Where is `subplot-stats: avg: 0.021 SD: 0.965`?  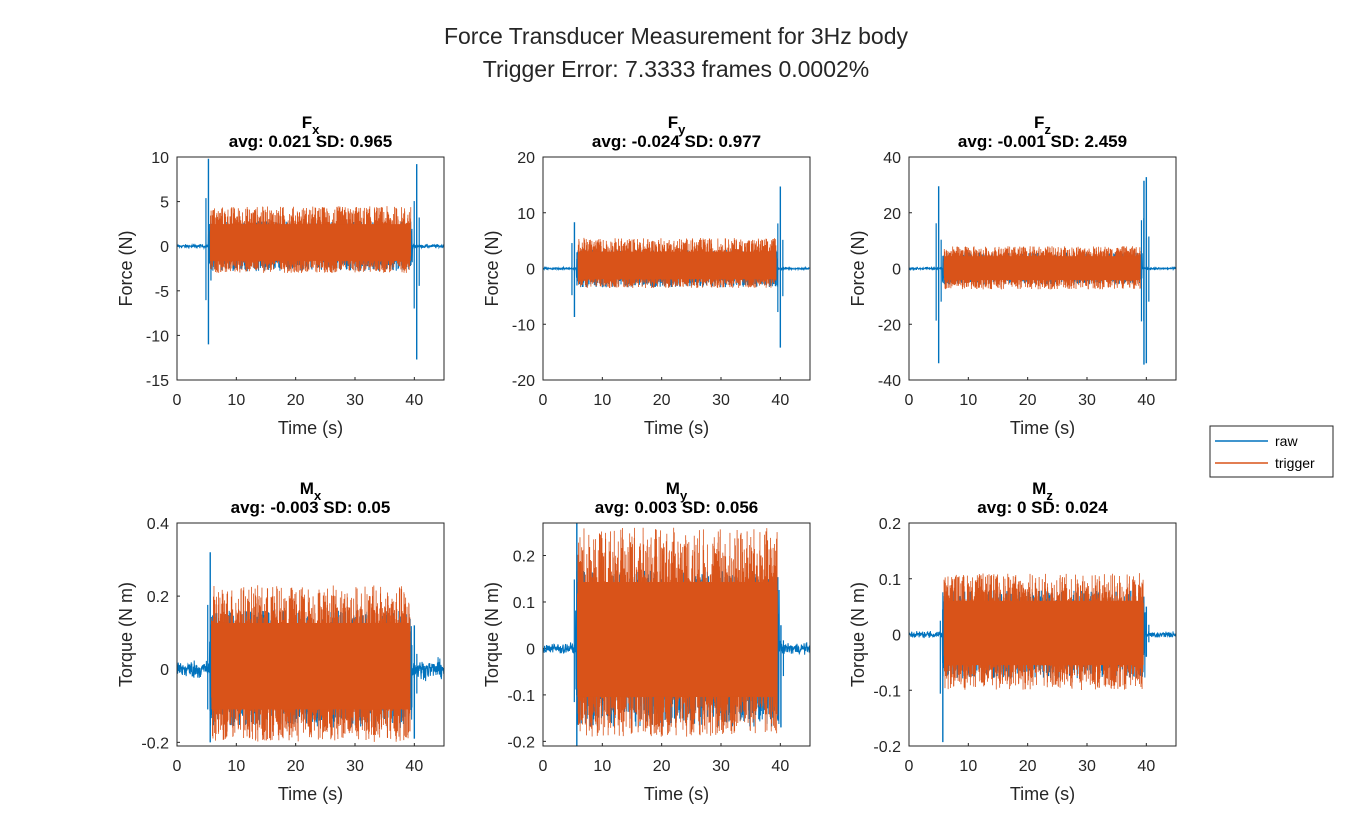 subplot-stats: avg: 0.021 SD: 0.965 is located at coordinates (310, 141).